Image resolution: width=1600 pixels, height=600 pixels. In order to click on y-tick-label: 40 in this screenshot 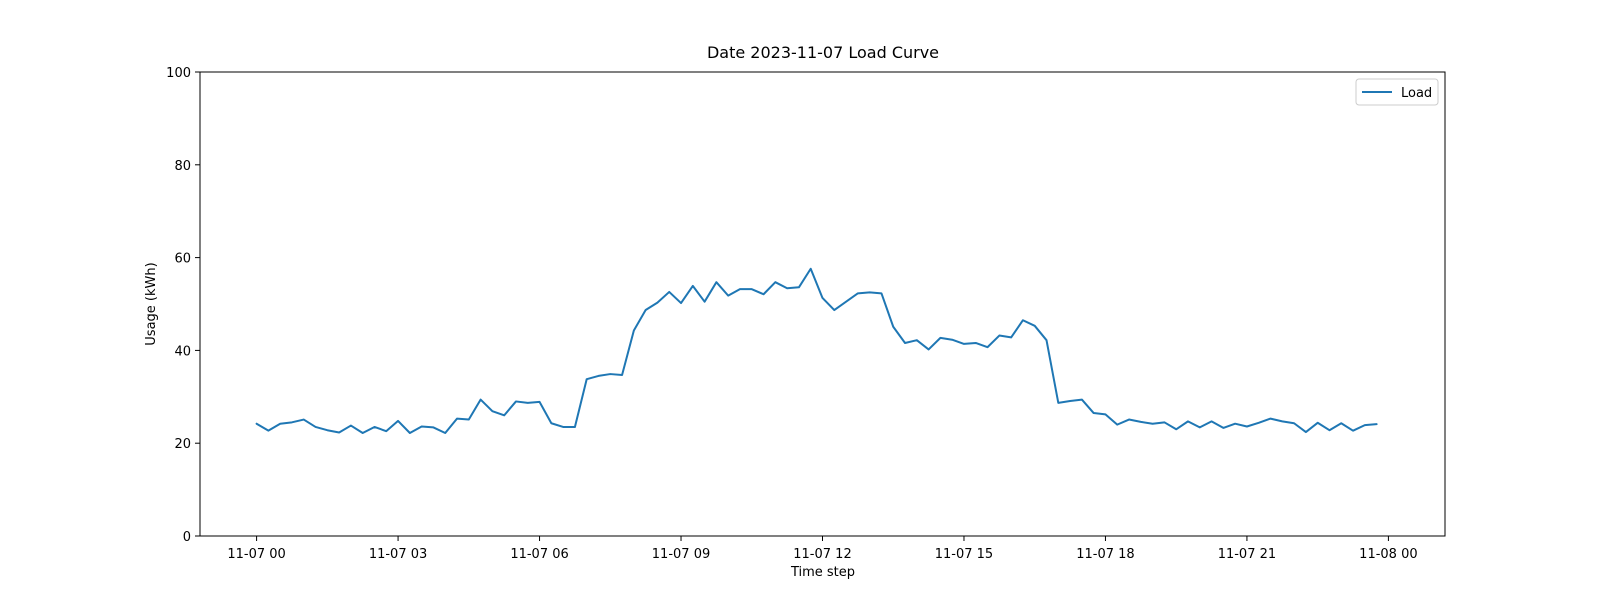, I will do `click(182, 351)`.